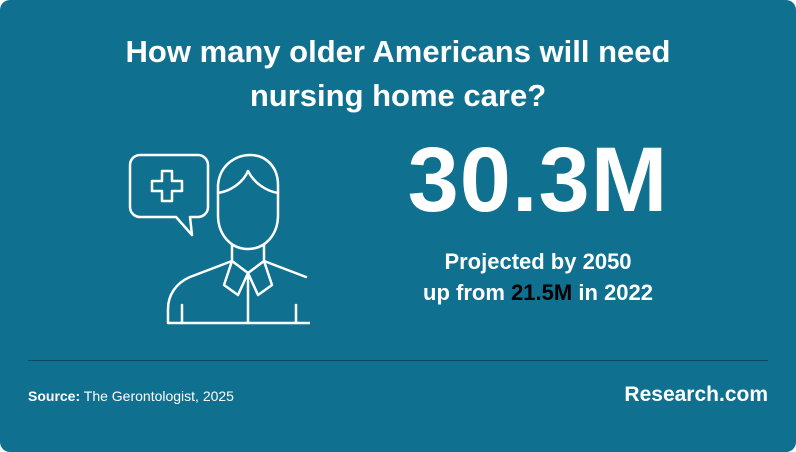 The height and width of the screenshot is (452, 796). I want to click on doctor-icon, so click(219, 239).